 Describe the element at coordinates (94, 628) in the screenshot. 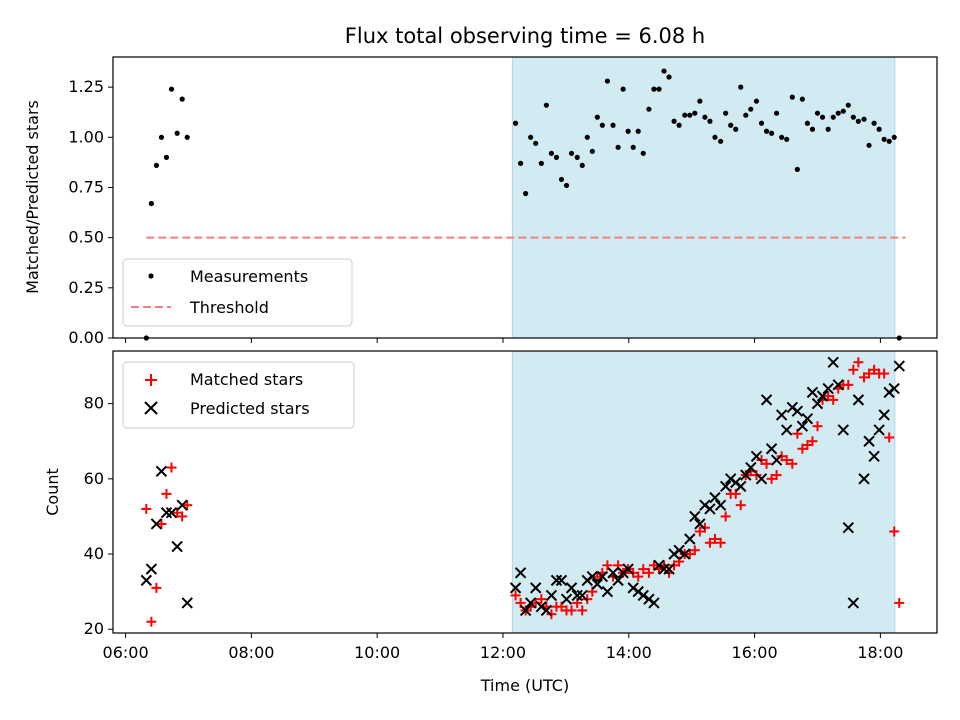

I see `bottom-y-tick-label: 20` at that location.